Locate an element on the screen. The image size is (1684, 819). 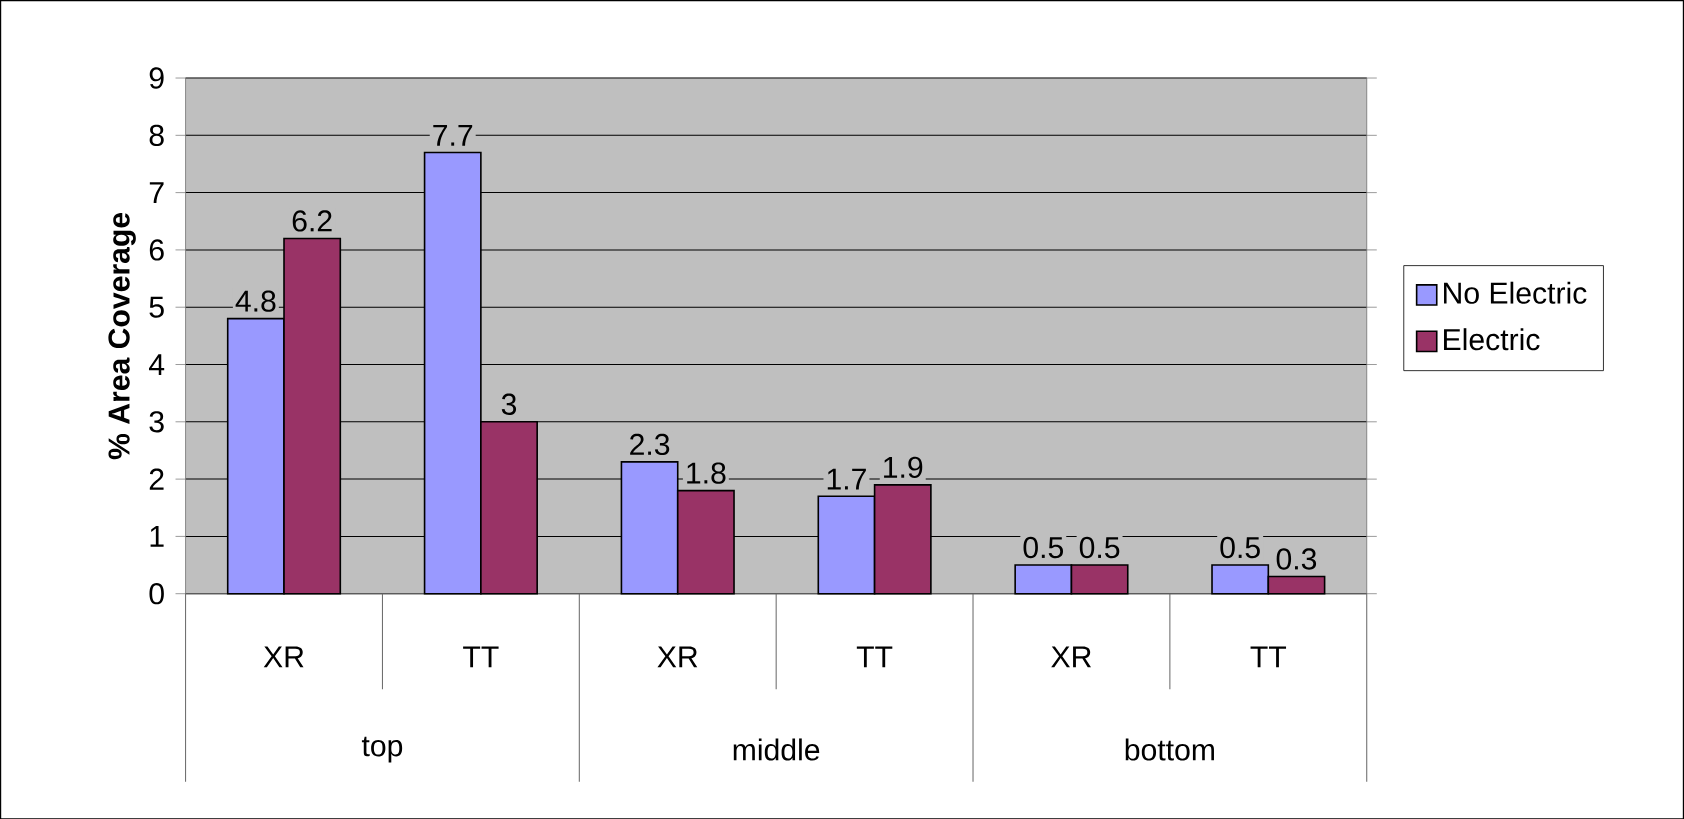
data-label: 1.7 is located at coordinates (846, 479).